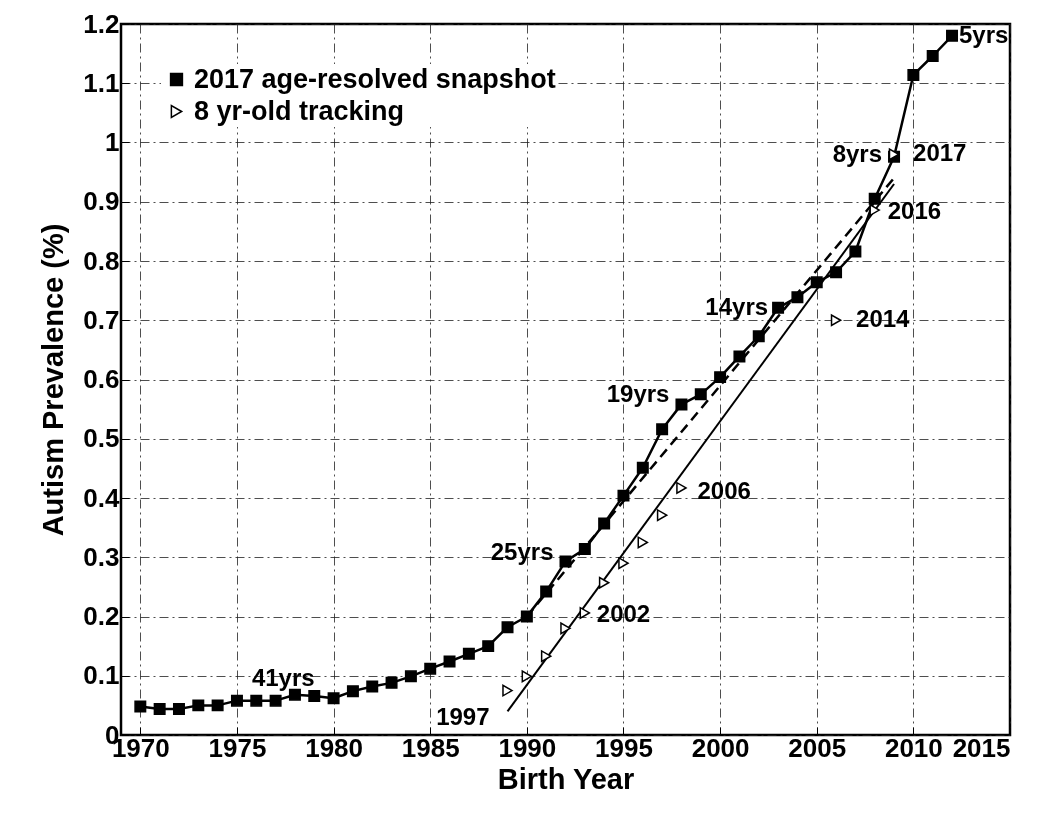 The height and width of the screenshot is (817, 1055). Describe the element at coordinates (914, 211) in the screenshot. I see `annotation: 2016` at that location.